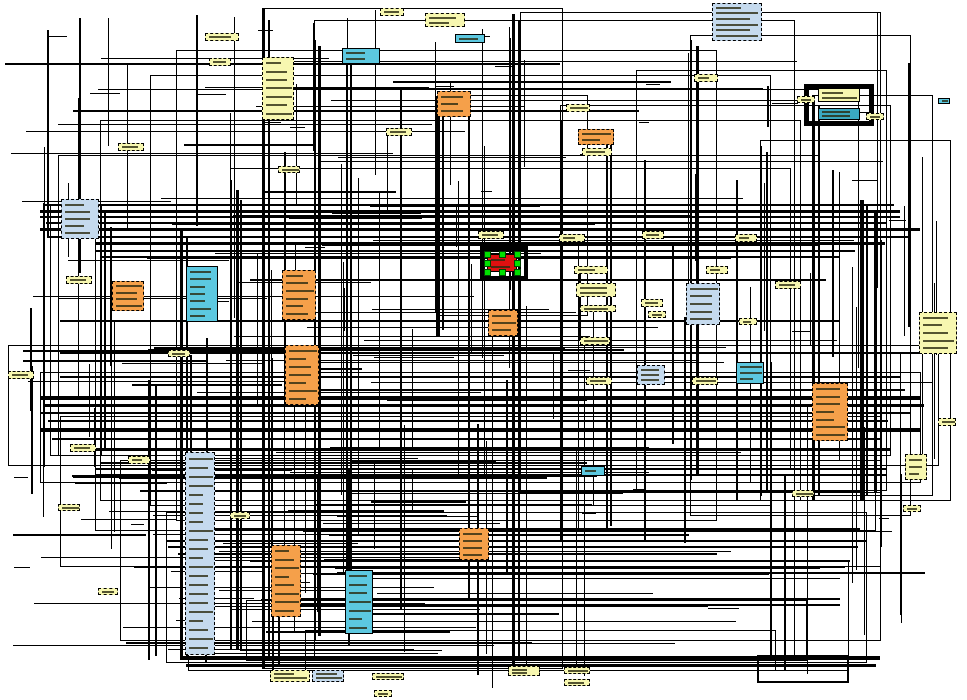  What do you see at coordinates (803, 493) in the screenshot?
I see `chip-bottom-a` at bounding box center [803, 493].